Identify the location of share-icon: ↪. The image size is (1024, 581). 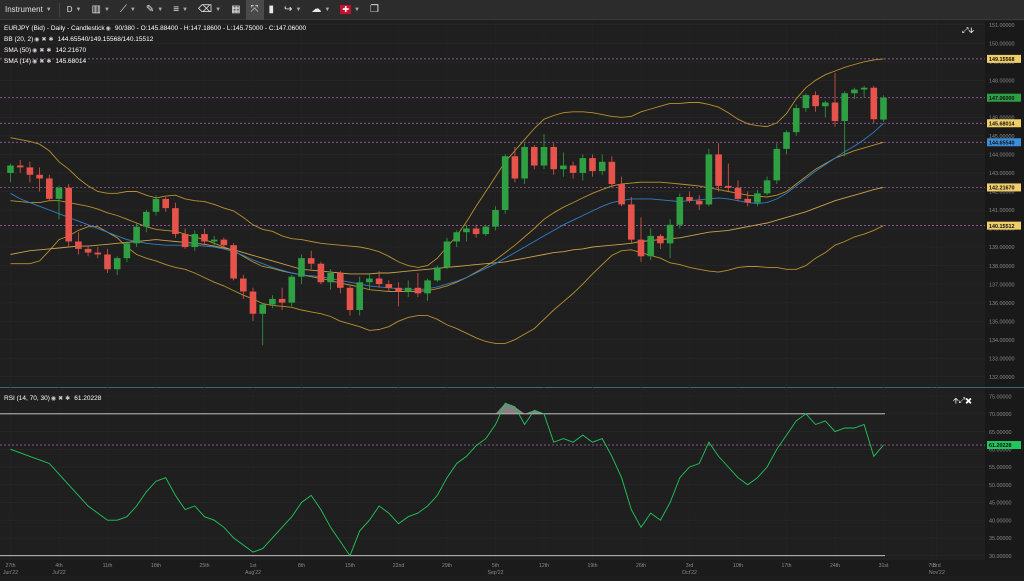
(288, 9).